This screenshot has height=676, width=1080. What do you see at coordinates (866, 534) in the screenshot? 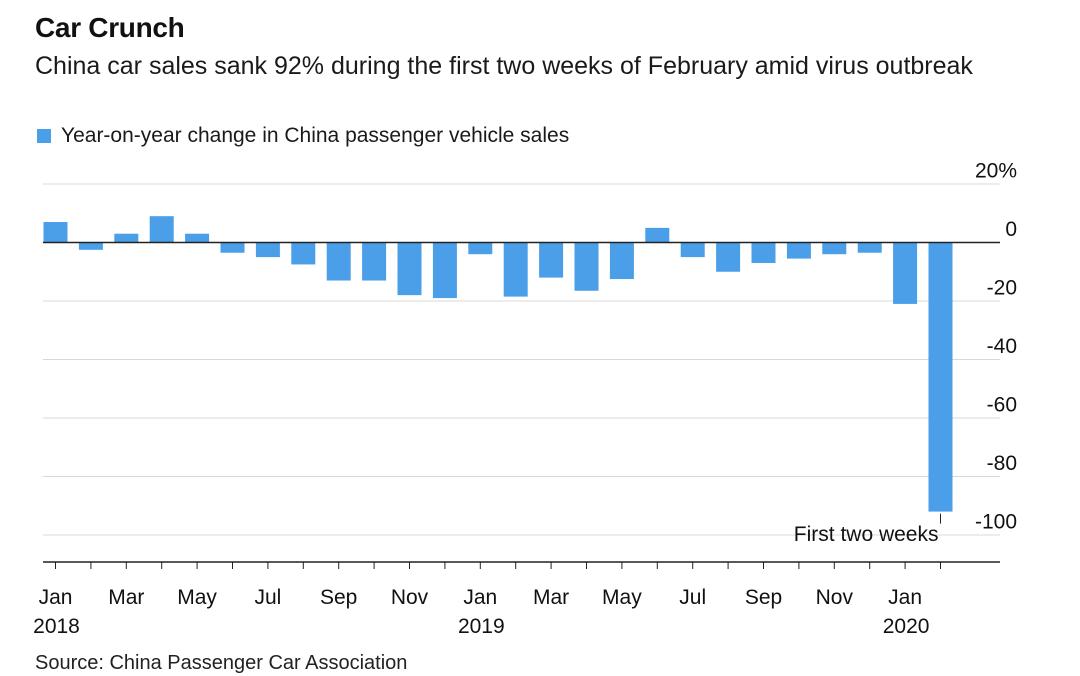
I see `annotation-label: First two weeks` at bounding box center [866, 534].